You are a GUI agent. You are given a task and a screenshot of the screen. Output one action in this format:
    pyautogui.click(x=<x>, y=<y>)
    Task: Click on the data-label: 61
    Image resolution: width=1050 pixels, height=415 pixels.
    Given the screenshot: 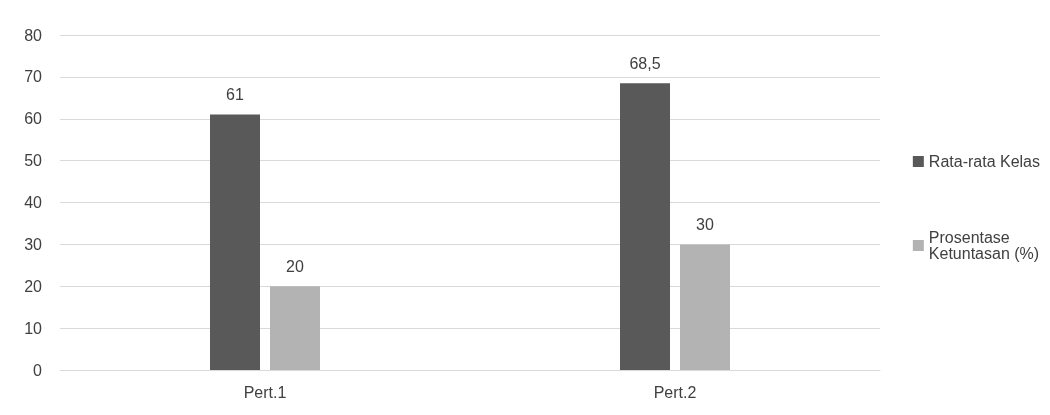 What is the action you would take?
    pyautogui.click(x=235, y=95)
    